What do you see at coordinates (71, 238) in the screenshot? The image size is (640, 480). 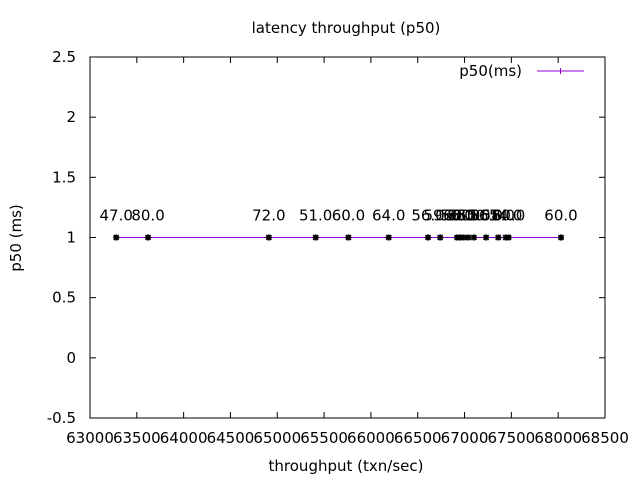 I see `y-tick-label: 1` at bounding box center [71, 238].